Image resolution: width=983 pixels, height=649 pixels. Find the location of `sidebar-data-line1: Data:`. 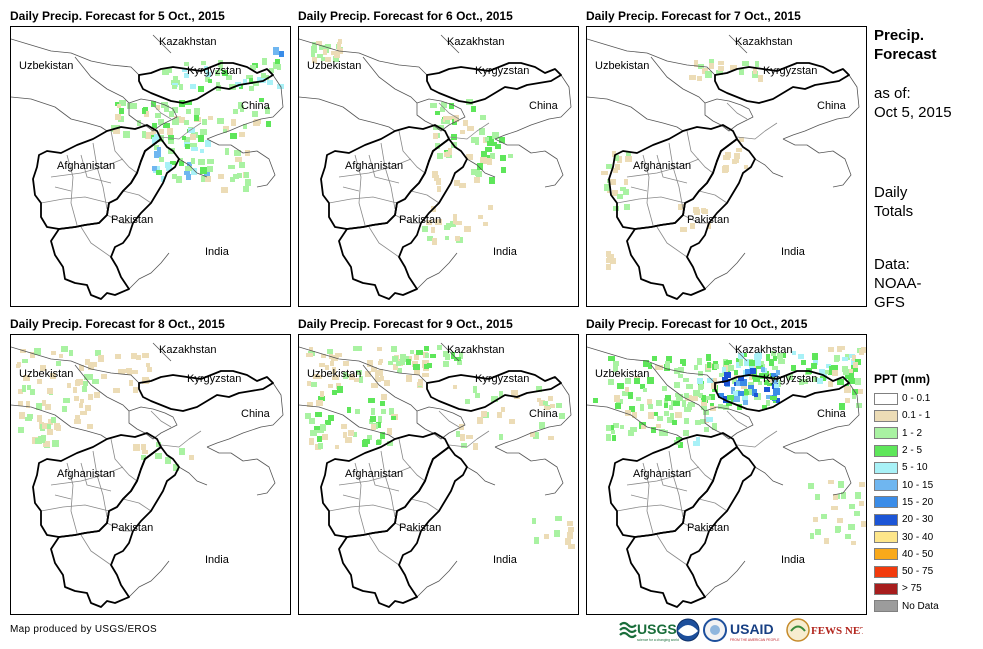

sidebar-data-line1: Data: is located at coordinates (892, 264).